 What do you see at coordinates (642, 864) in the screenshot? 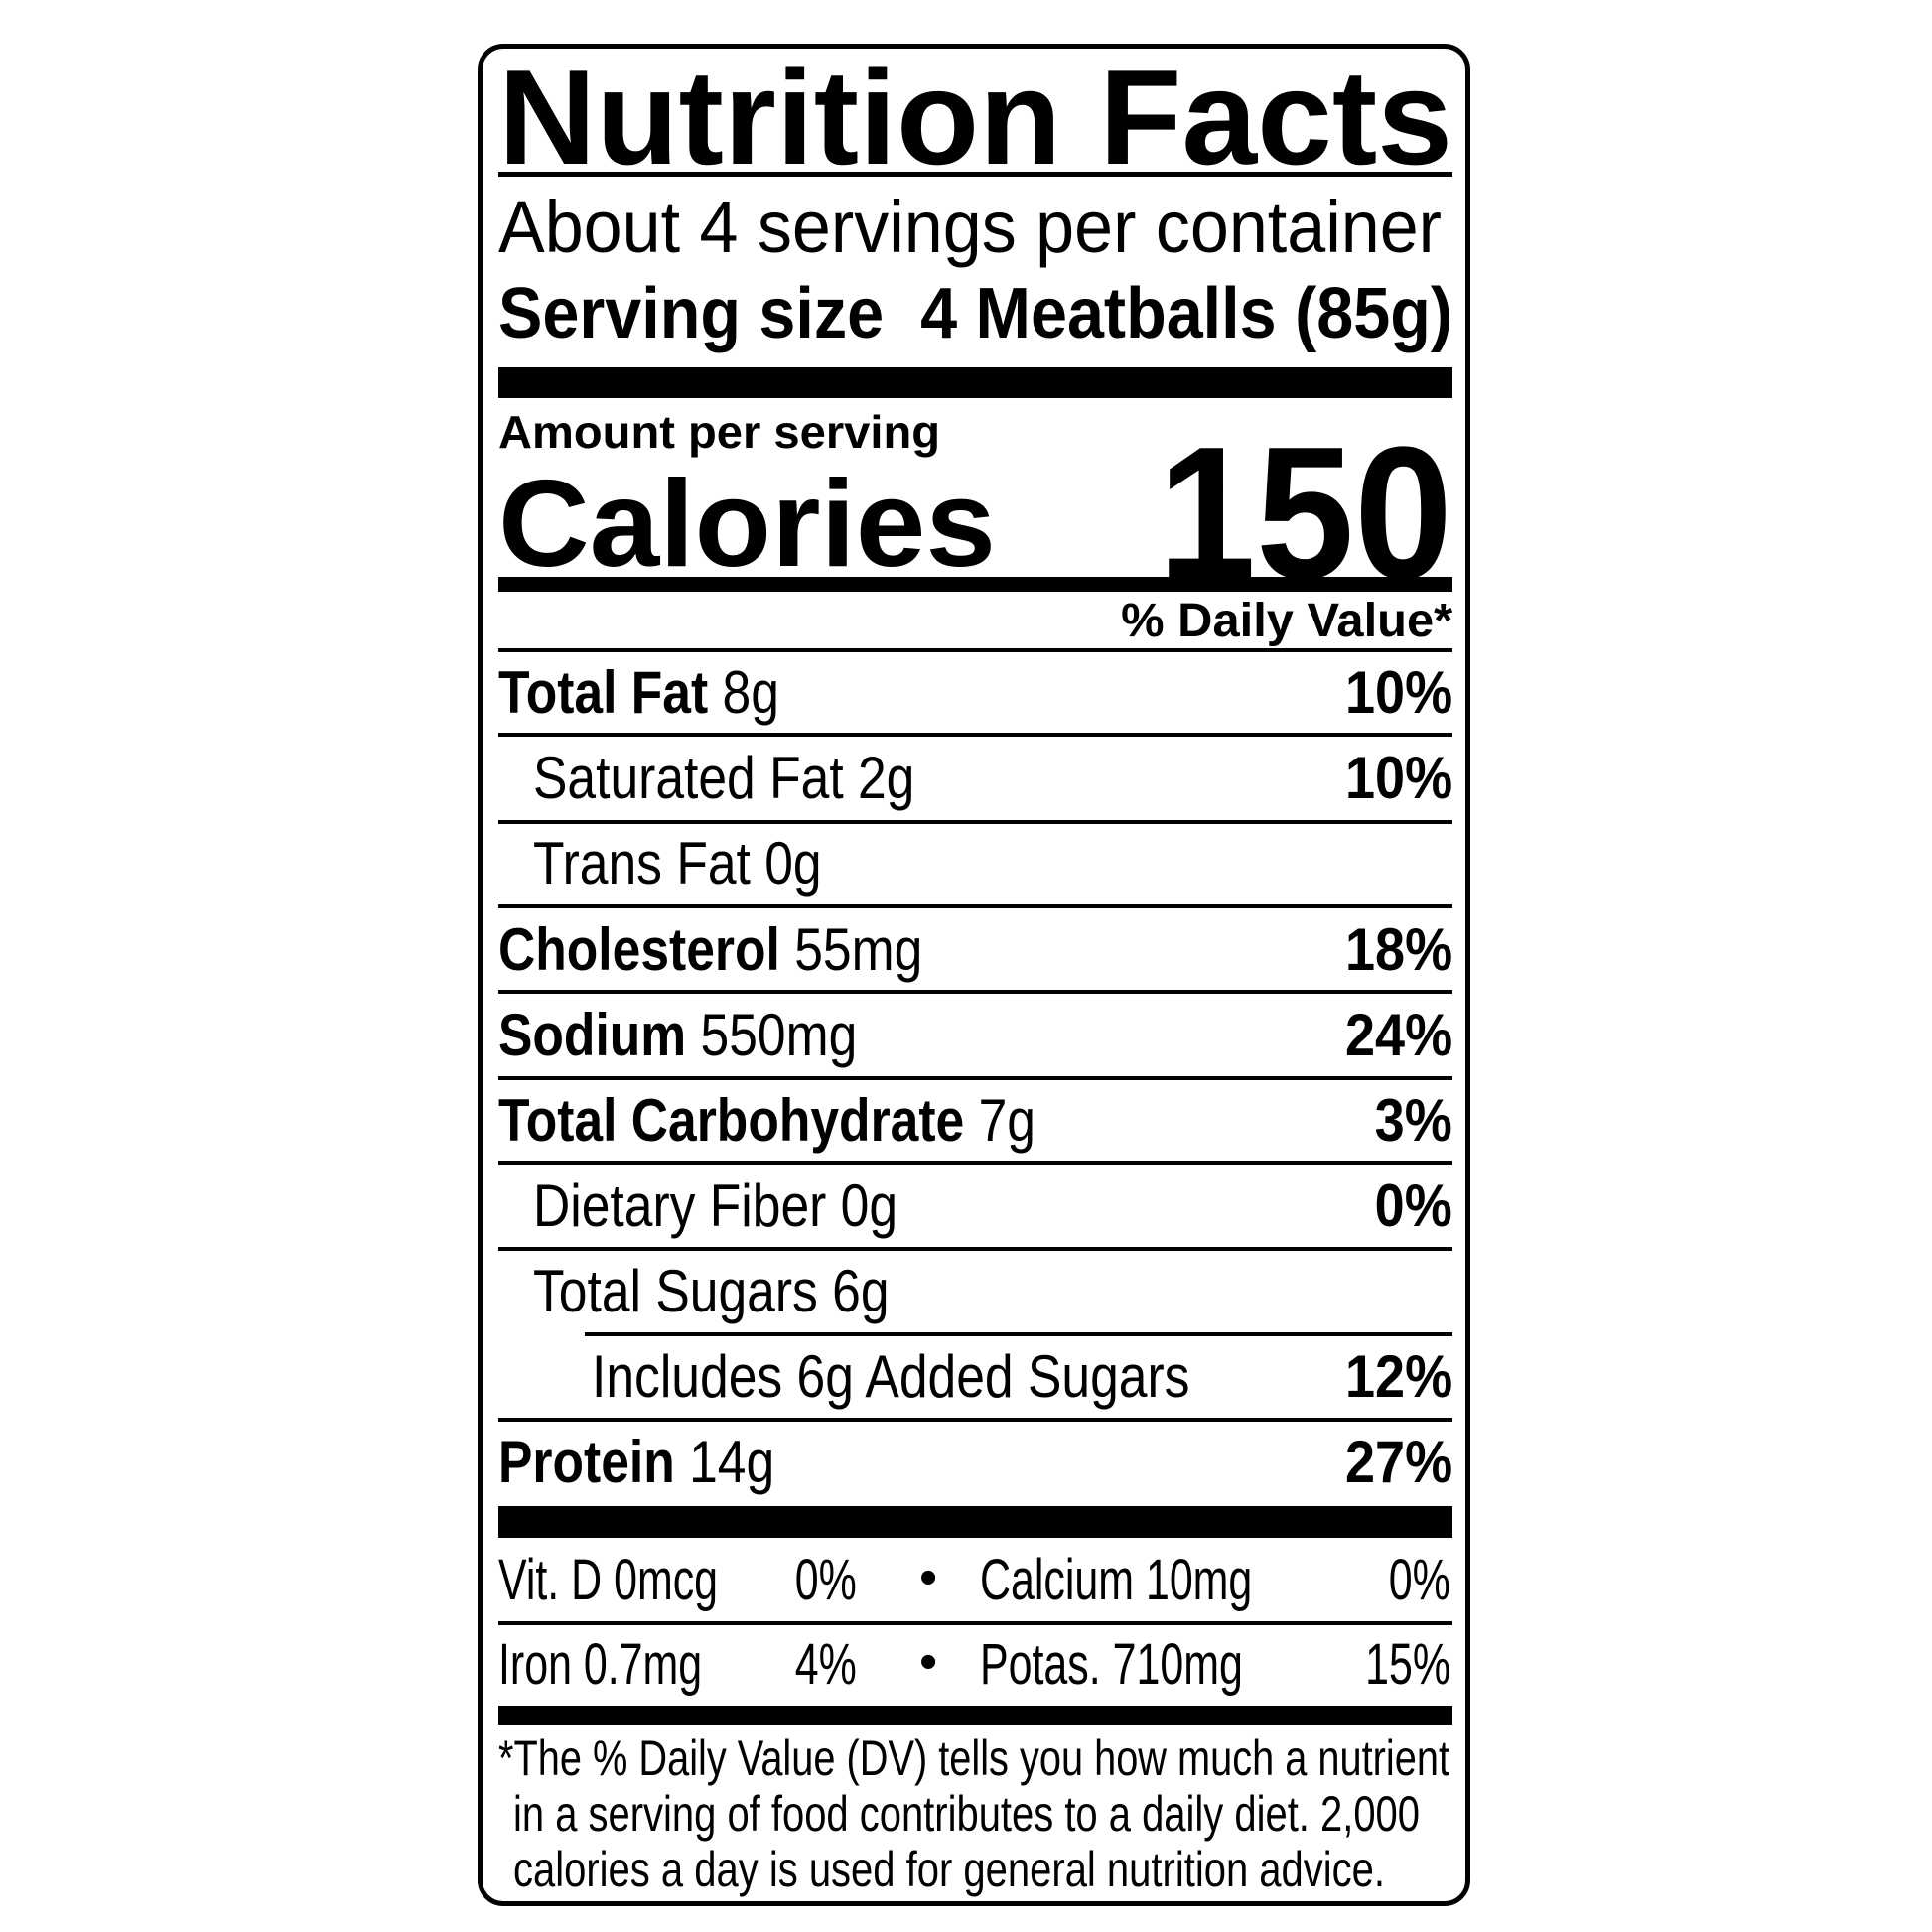
I see `nutrient-name: Trans Fat` at bounding box center [642, 864].